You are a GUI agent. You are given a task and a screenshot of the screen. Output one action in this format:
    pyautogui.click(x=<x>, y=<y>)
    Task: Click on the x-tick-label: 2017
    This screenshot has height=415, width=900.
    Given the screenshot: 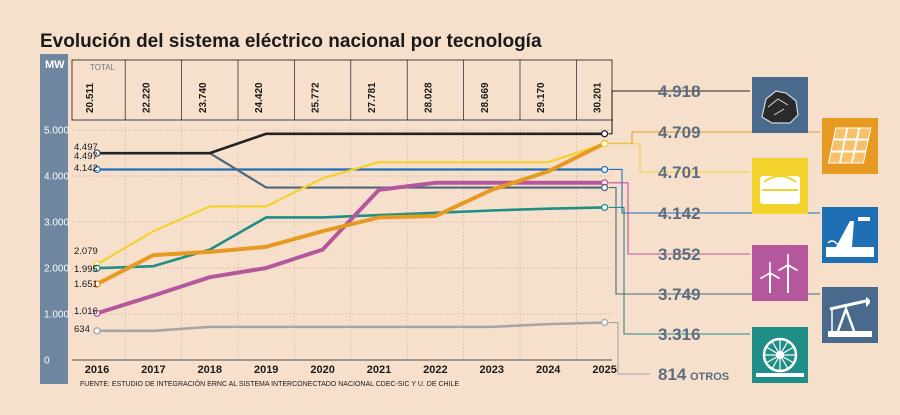 What is the action you would take?
    pyautogui.click(x=153, y=370)
    